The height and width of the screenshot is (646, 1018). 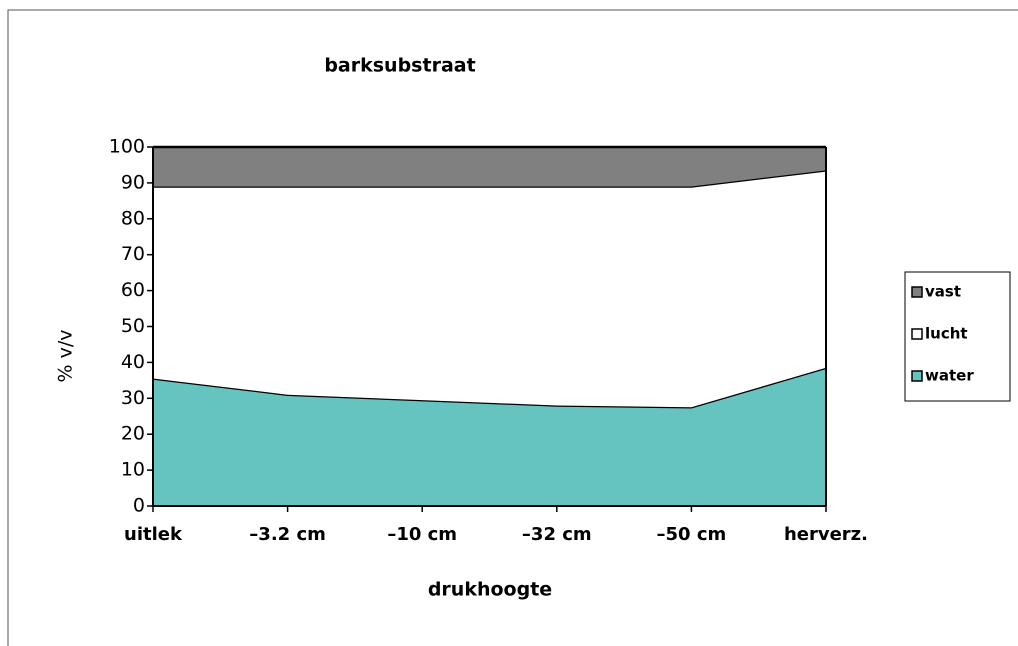 What do you see at coordinates (946, 334) in the screenshot?
I see `legend-label: lucht` at bounding box center [946, 334].